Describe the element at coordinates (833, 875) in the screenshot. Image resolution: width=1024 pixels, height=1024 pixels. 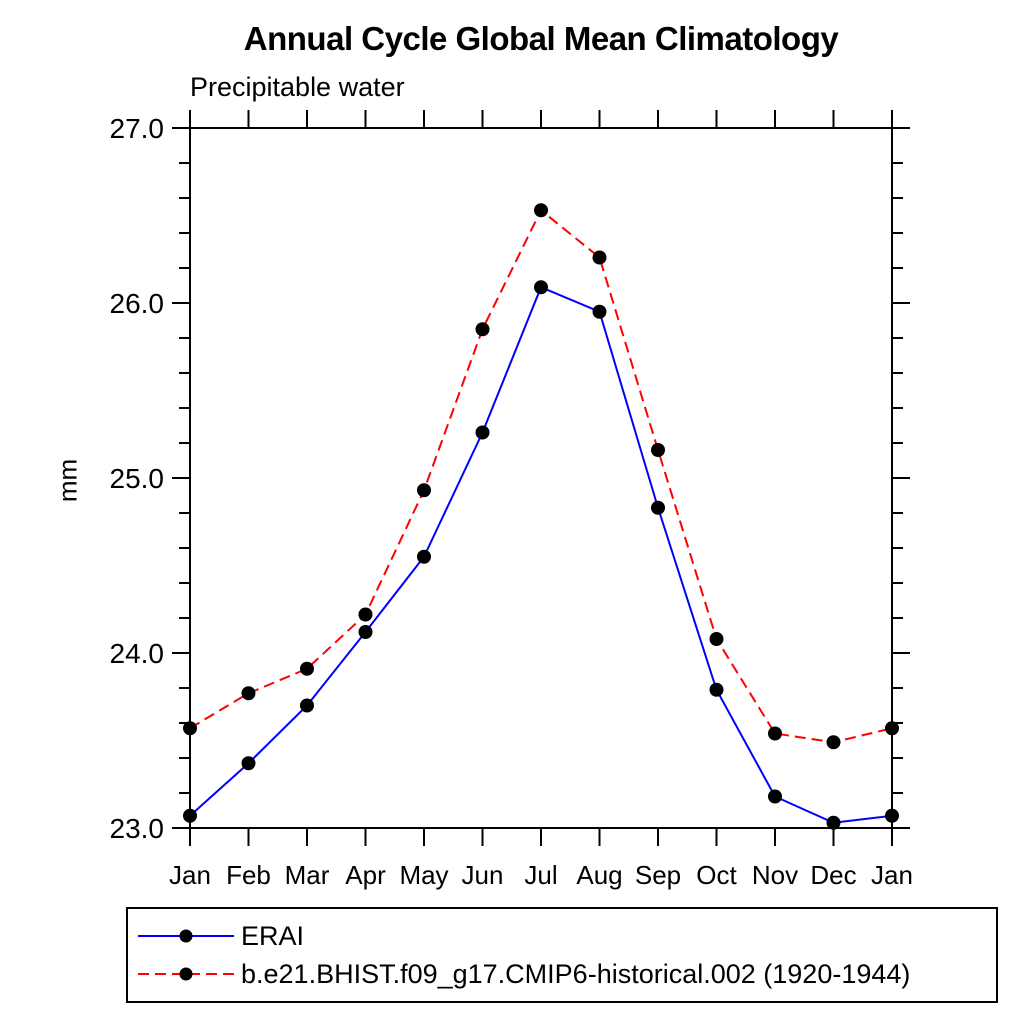
I see `x-tick-label: Dec` at that location.